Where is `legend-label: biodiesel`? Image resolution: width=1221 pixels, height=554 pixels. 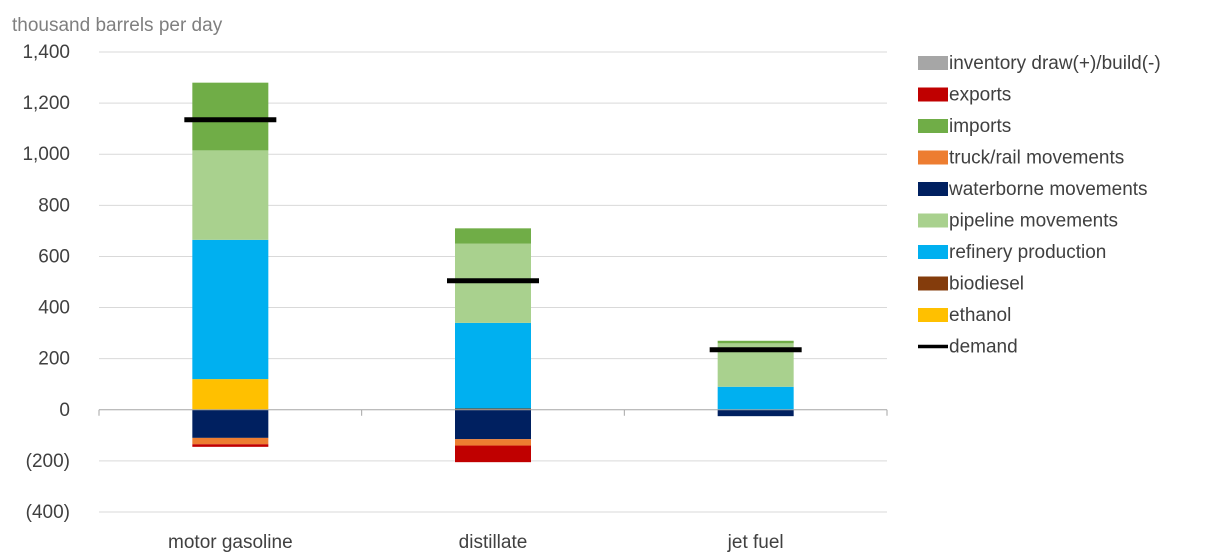
legend-label: biodiesel is located at coordinates (986, 284).